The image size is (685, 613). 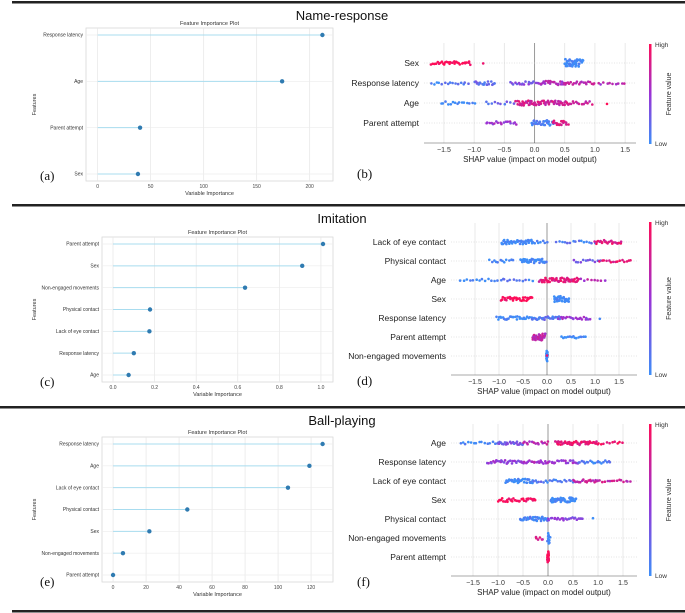 I want to click on x-axis-label: Variable Importance, so click(x=209, y=194).